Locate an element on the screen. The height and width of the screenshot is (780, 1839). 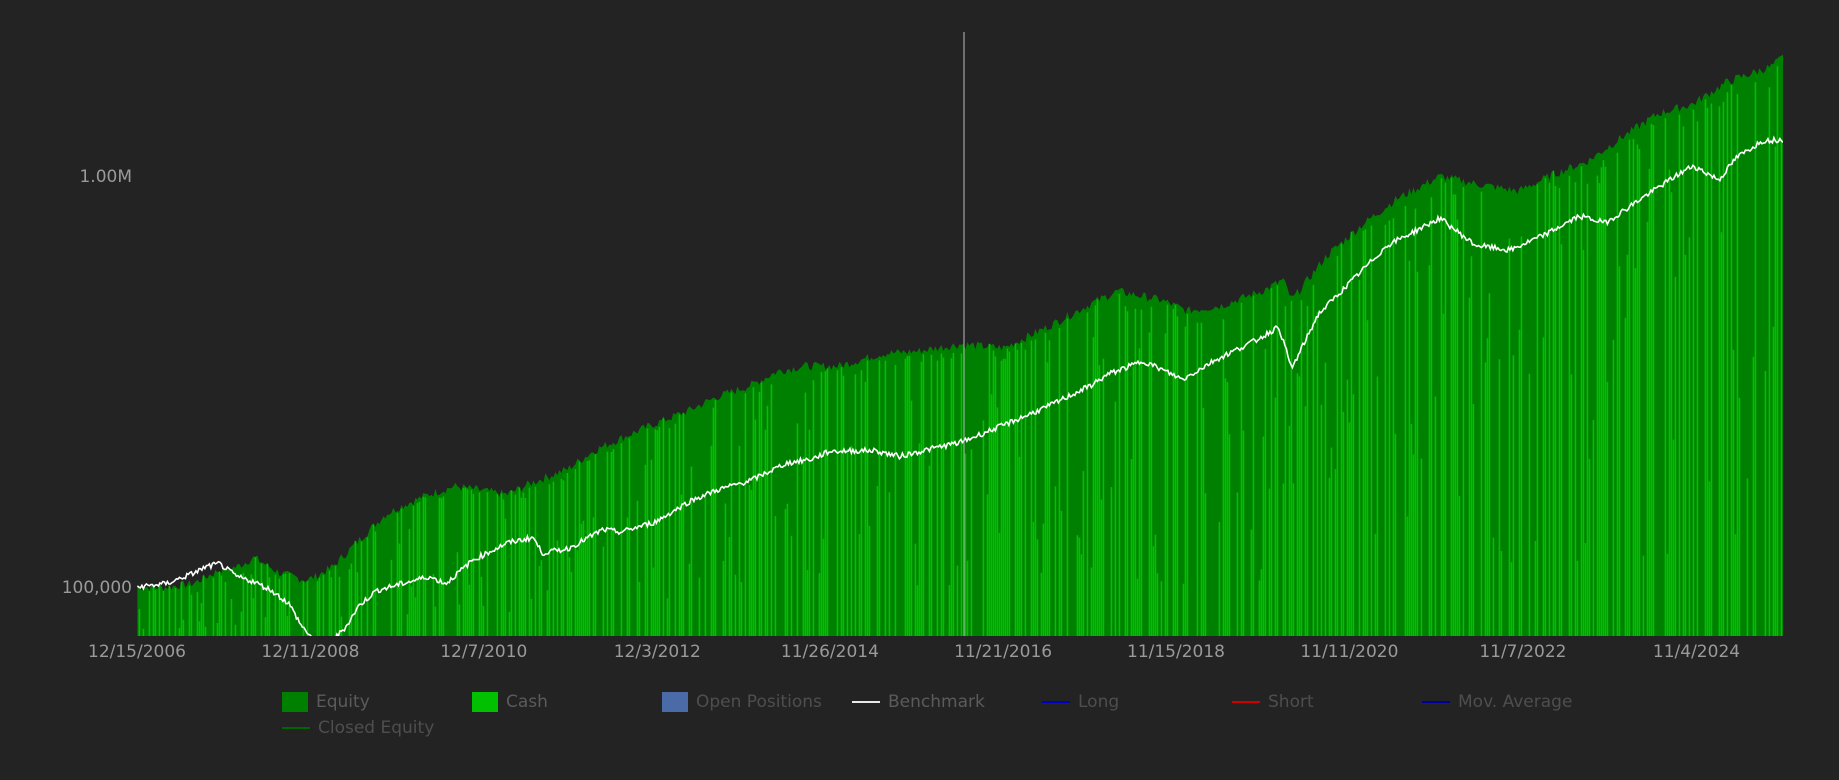
legend-item-closed-equity: Closed Equity is located at coordinates (377, 728).